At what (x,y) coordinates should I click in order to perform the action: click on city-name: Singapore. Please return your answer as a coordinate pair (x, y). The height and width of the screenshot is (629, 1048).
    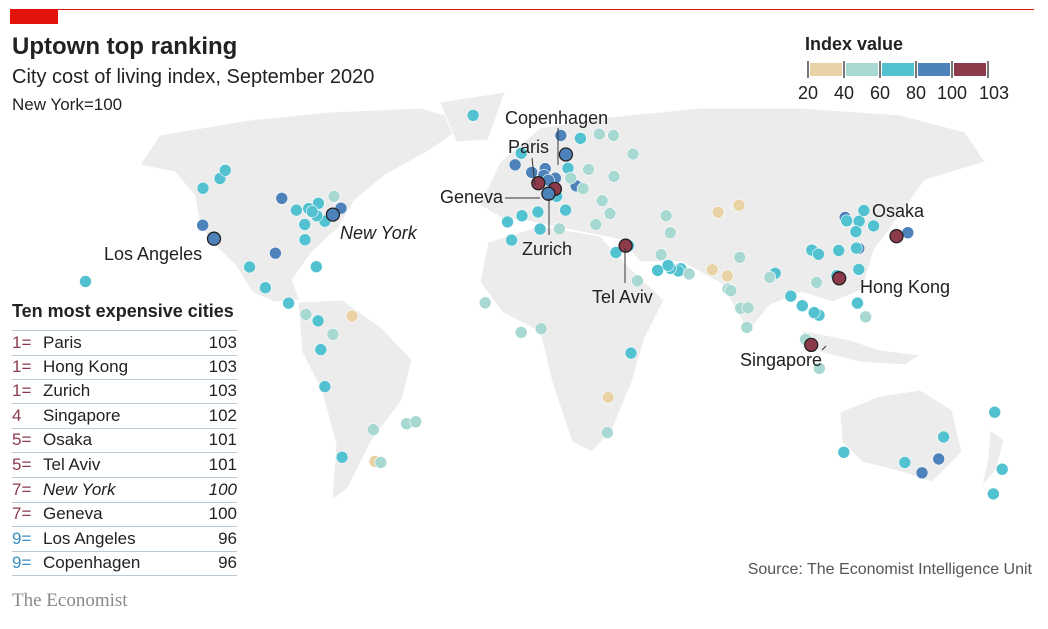
    Looking at the image, I should click on (82, 415).